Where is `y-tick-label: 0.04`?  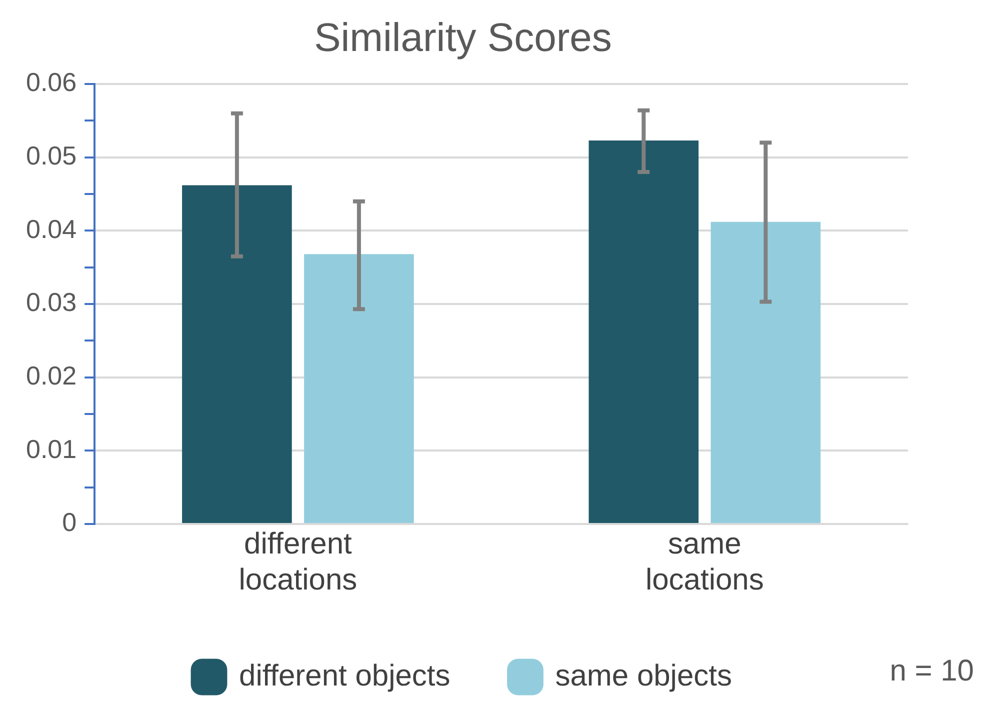
y-tick-label: 0.04 is located at coordinates (51, 229).